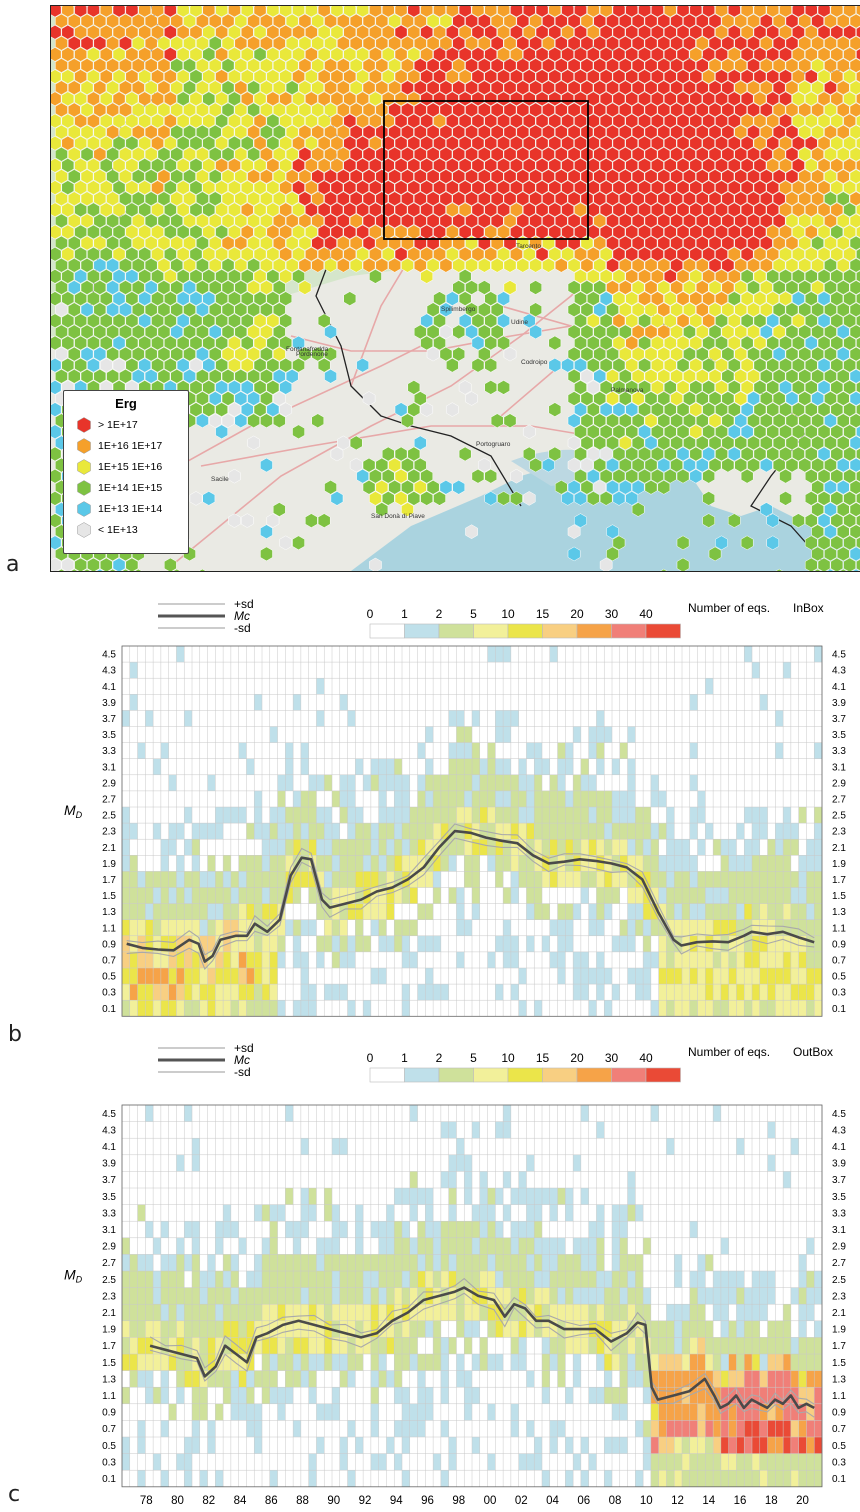 This screenshot has width=860, height=1512. Describe the element at coordinates (118, 529) in the screenshot. I see `map-legend-label: < 1E+13` at that location.